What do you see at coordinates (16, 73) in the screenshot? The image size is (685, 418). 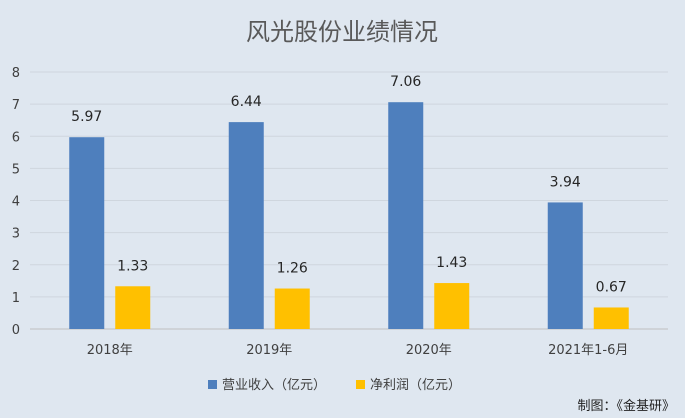 I see `y-tick-label: 8` at bounding box center [16, 73].